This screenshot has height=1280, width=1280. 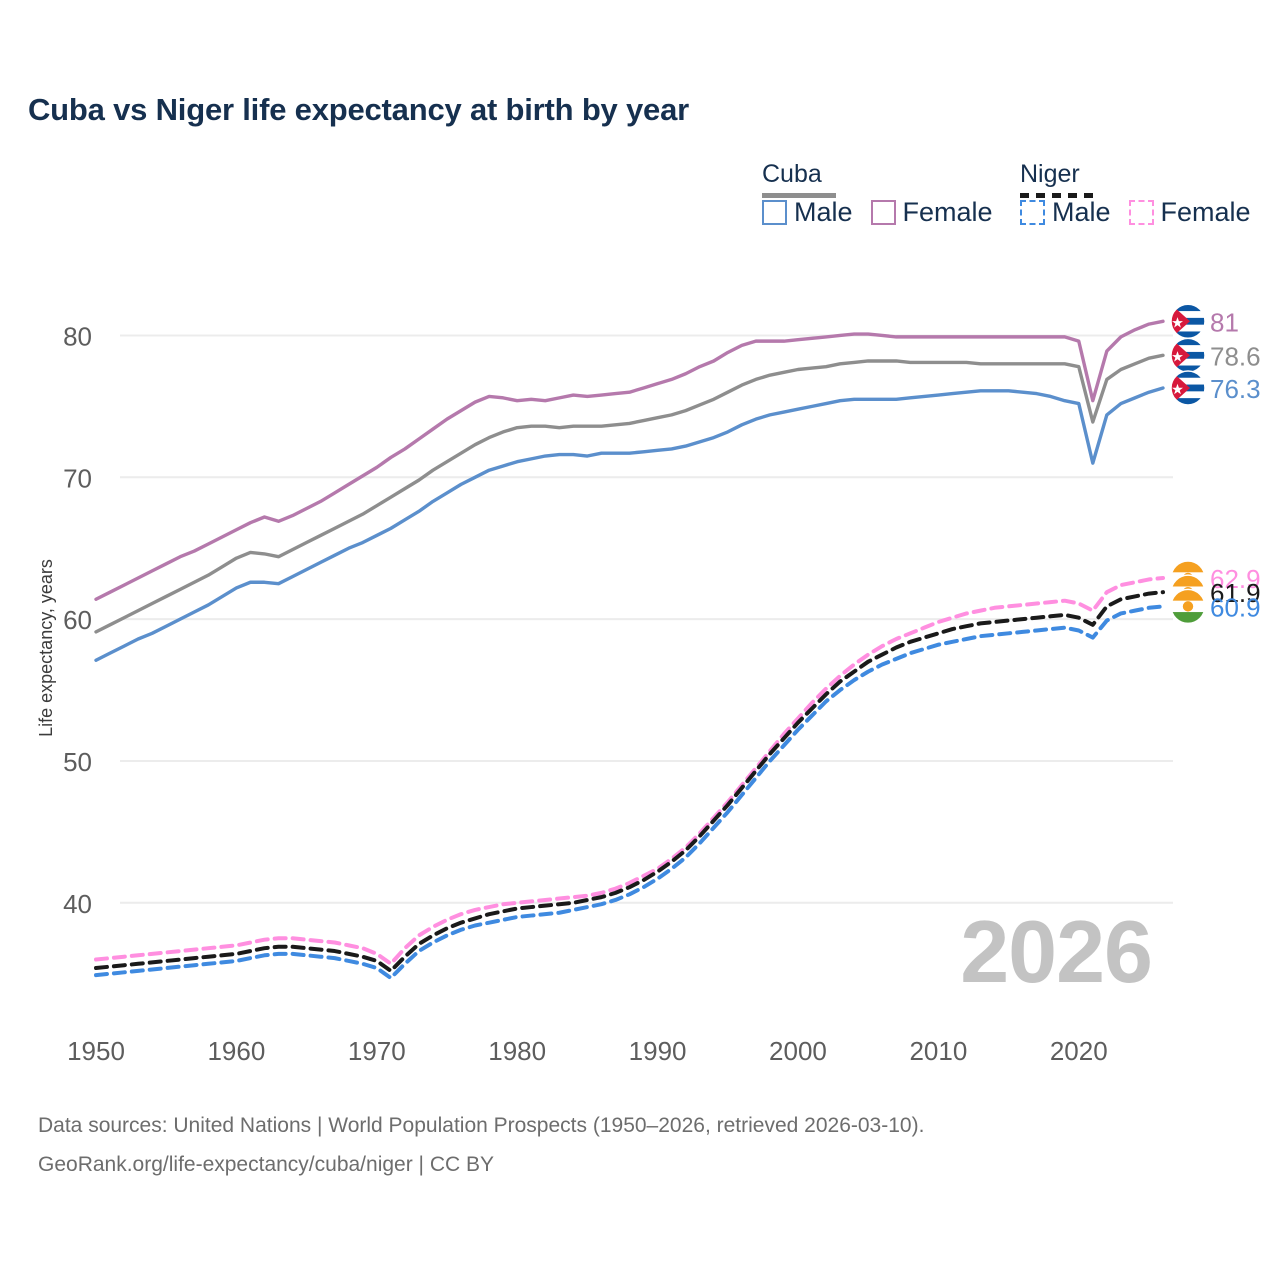 I want to click on legend-item-niger-female: Female, so click(x=1189, y=212).